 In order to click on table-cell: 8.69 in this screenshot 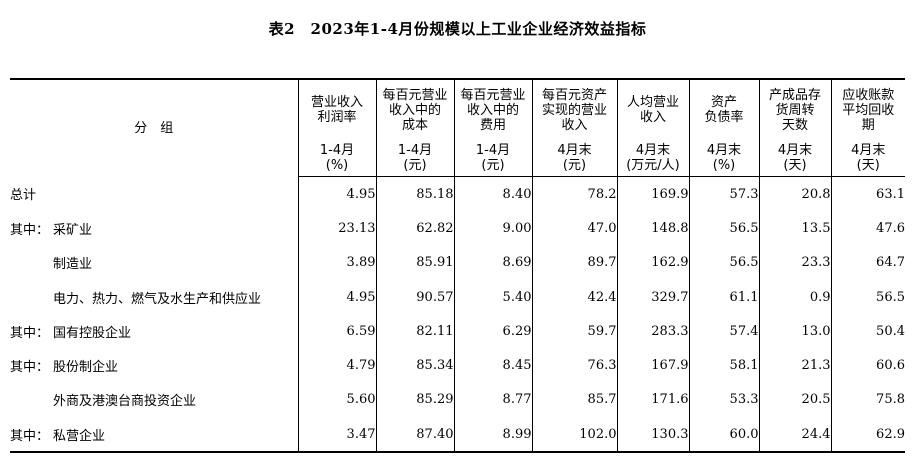, I will do `click(492, 262)`.